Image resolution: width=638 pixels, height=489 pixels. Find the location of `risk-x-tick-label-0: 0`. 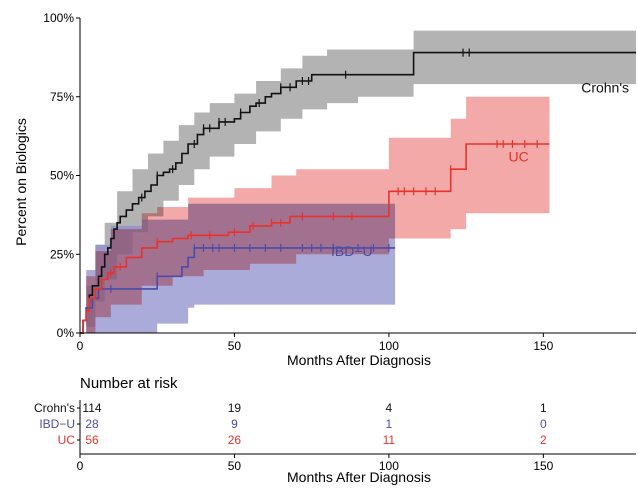

risk-x-tick-label-0: 0 is located at coordinates (80, 466).